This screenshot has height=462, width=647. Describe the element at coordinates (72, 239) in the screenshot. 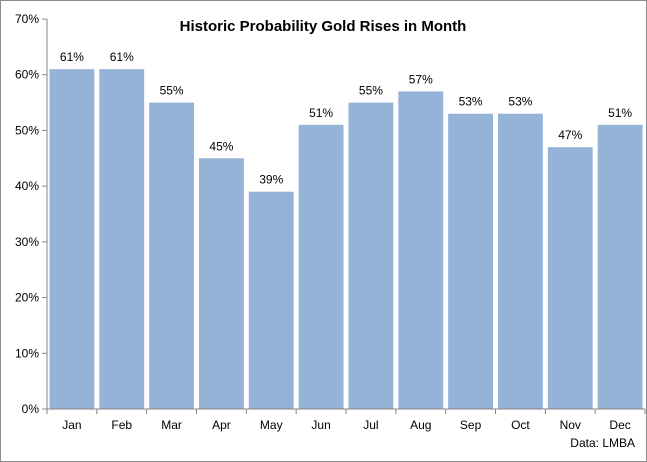

I see `bar-jan` at that location.